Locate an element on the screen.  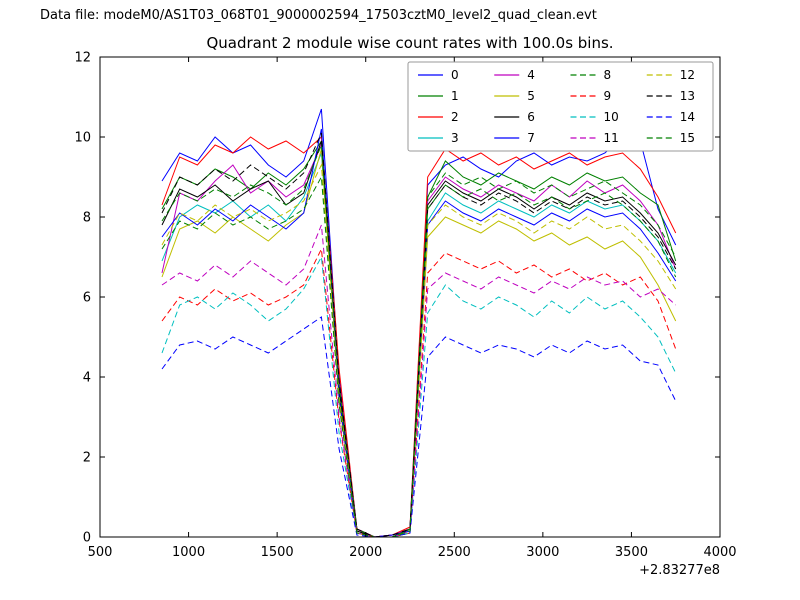
legend-label-0: 0 is located at coordinates (455, 75).